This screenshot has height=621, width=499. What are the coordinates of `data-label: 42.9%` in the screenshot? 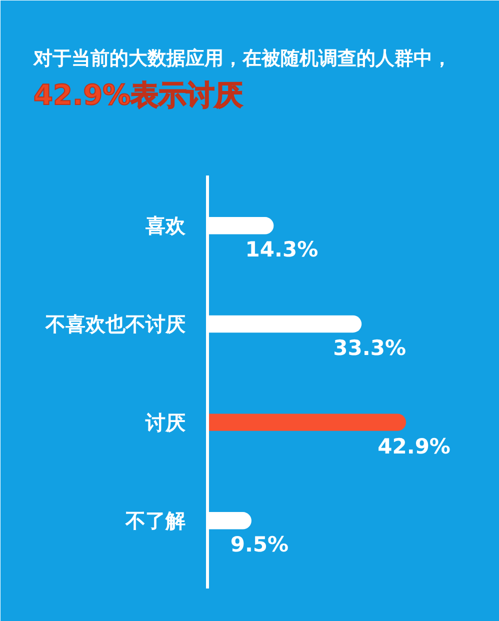 It's located at (414, 446).